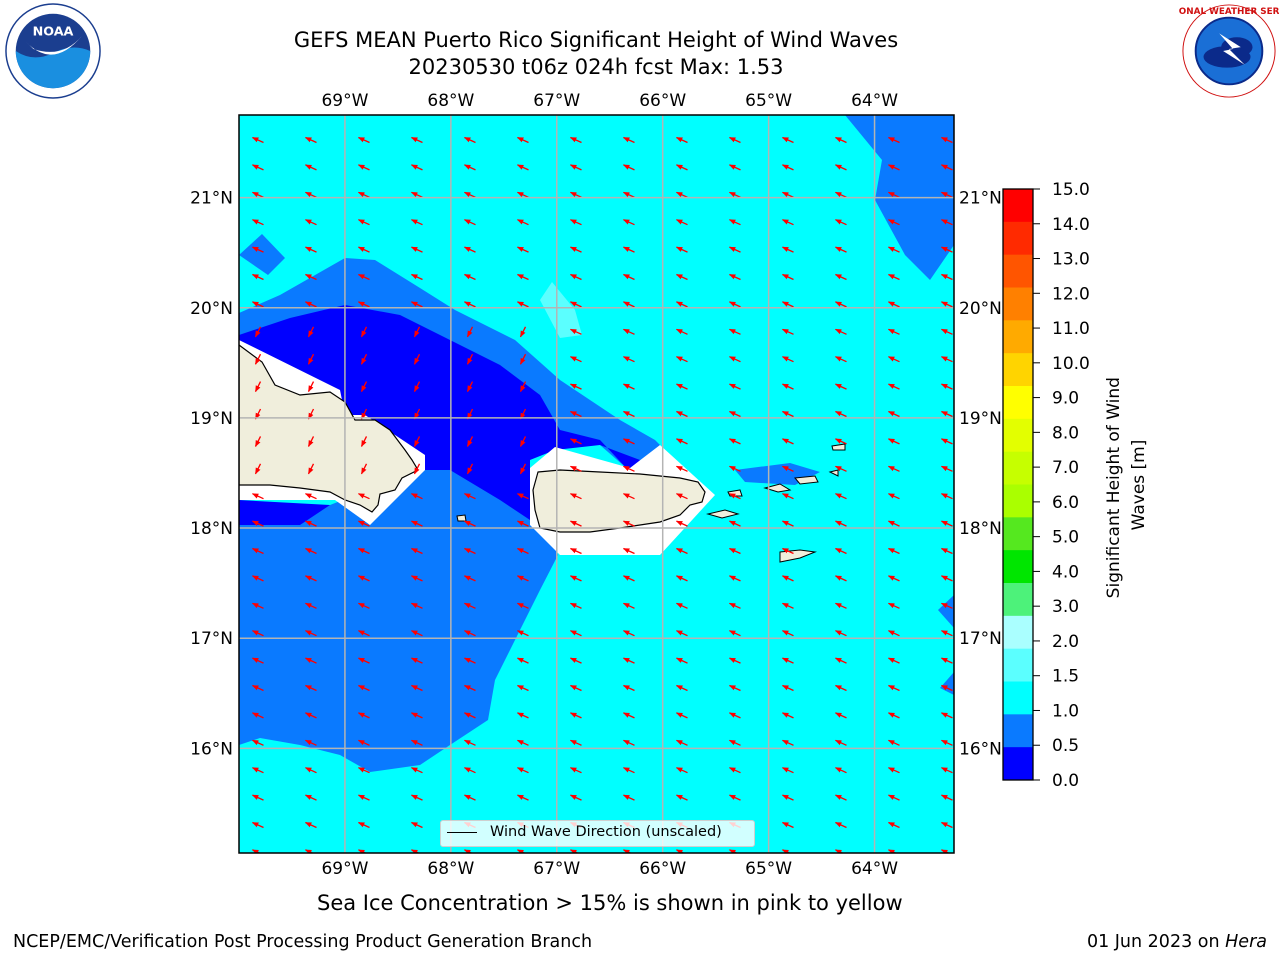 The width and height of the screenshot is (1280, 960). I want to click on land-anegada, so click(838, 447).